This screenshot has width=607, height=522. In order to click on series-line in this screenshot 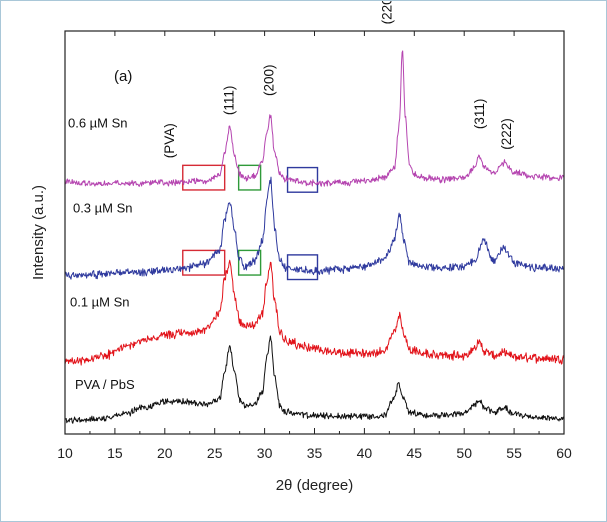, I will do `click(314, 379)`.